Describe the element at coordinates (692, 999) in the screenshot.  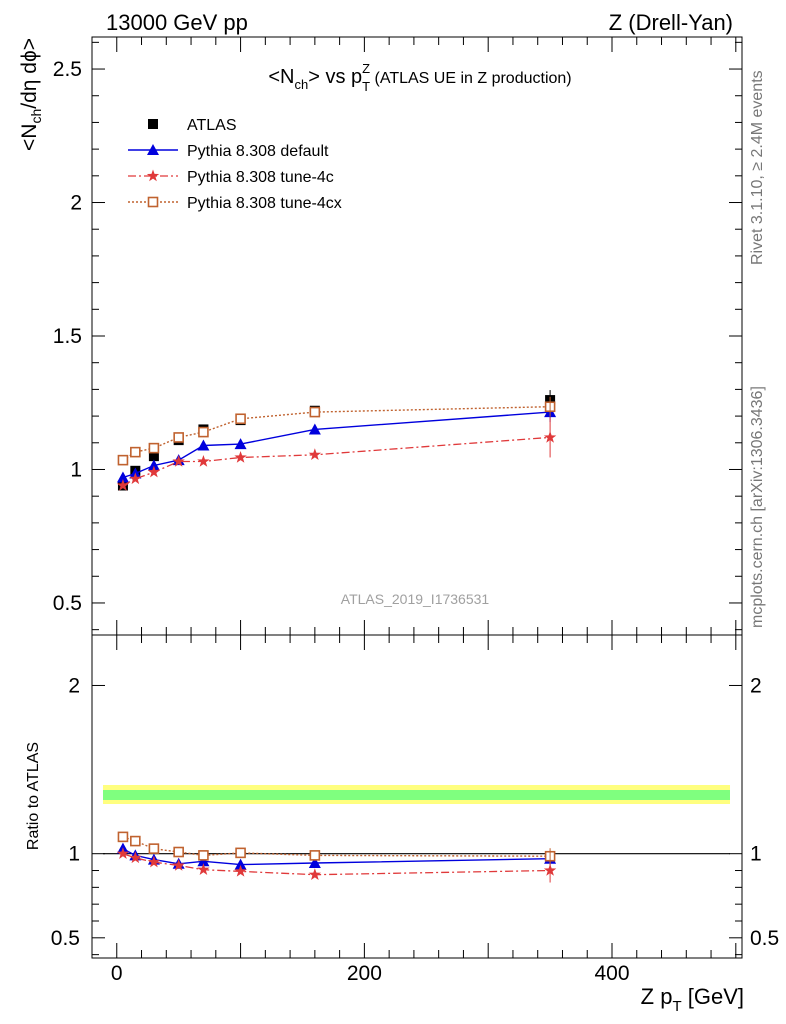
I see `x-axis-label: Z pT [GeV]` at that location.